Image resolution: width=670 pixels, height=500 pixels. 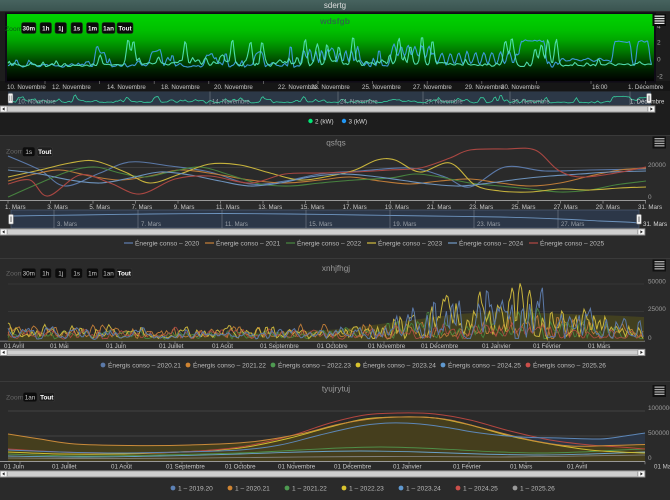 I want to click on svg-text: 23. Novembre, so click(x=330, y=87).